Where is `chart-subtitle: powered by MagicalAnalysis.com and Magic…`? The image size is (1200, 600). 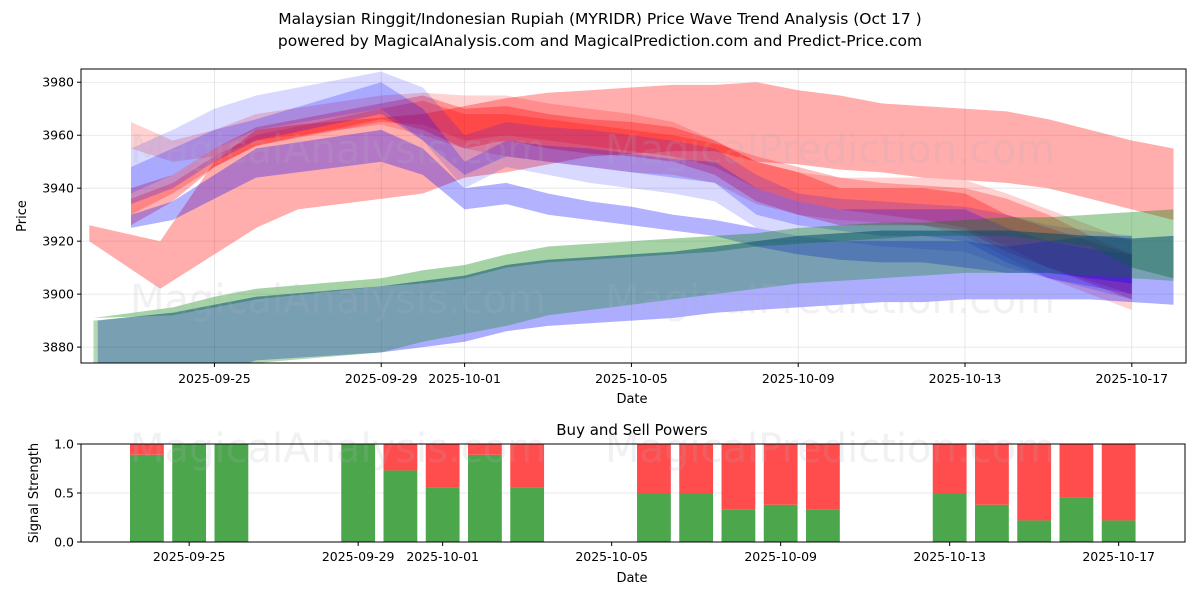 chart-subtitle: powered by MagicalAnalysis.com and Magic… is located at coordinates (600, 41).